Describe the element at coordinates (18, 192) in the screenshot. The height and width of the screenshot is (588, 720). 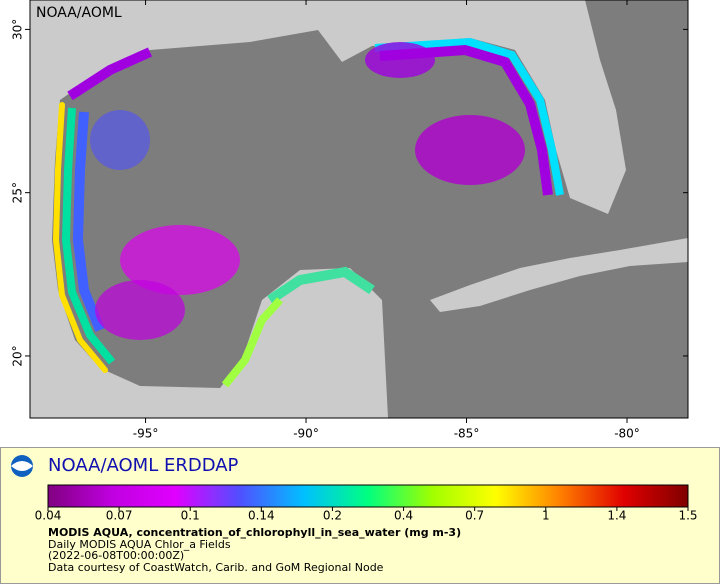
I see `y-tick-label: 25°` at that location.